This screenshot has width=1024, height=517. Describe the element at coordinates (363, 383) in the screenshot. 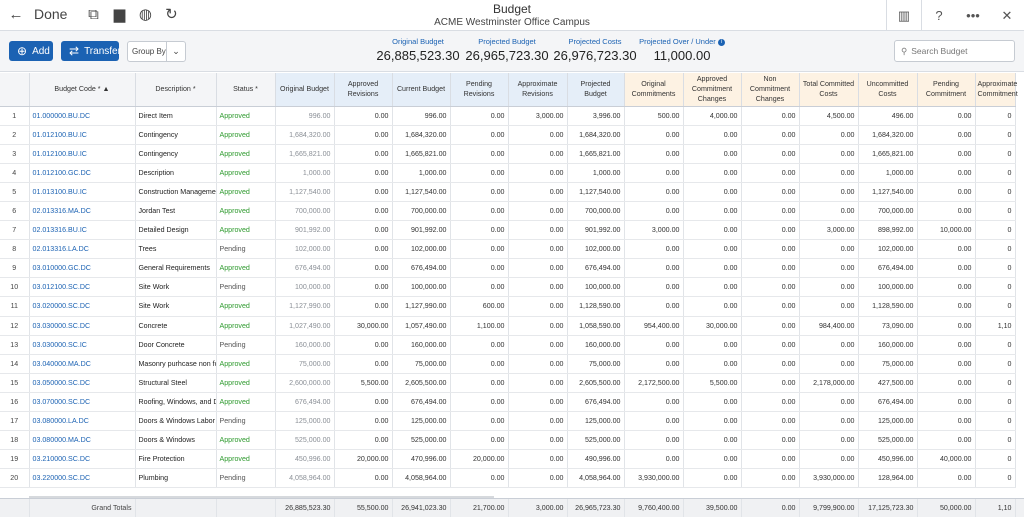

I see `amount-cell: 5,500.00` at that location.